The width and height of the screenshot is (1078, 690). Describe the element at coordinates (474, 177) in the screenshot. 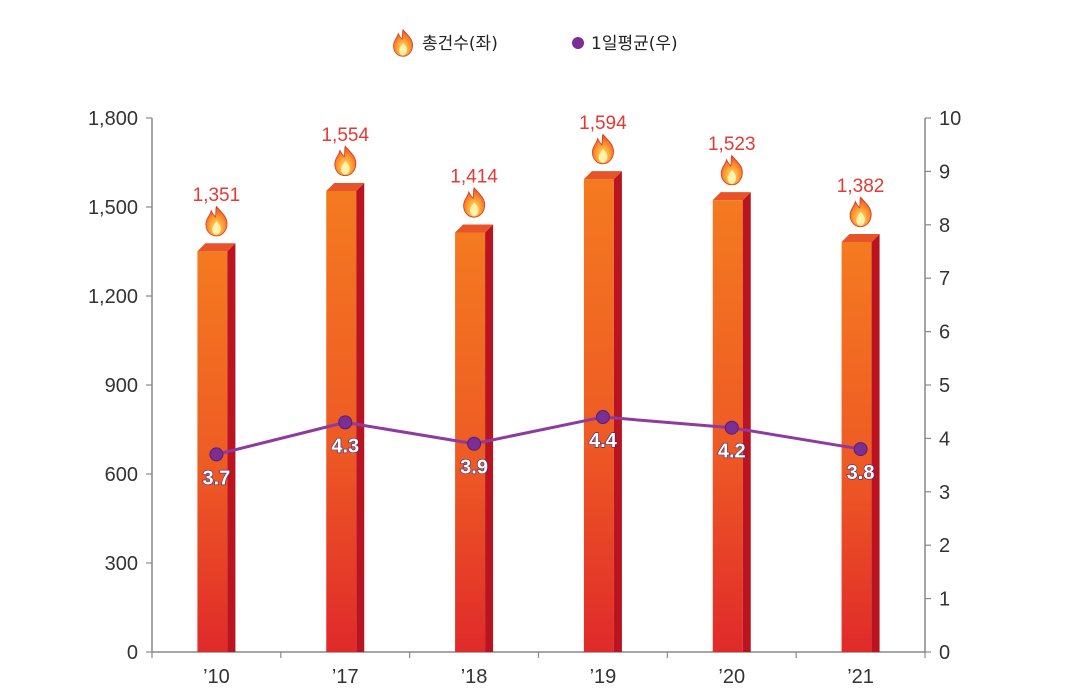

I see `bar-value-label: 1,414` at that location.